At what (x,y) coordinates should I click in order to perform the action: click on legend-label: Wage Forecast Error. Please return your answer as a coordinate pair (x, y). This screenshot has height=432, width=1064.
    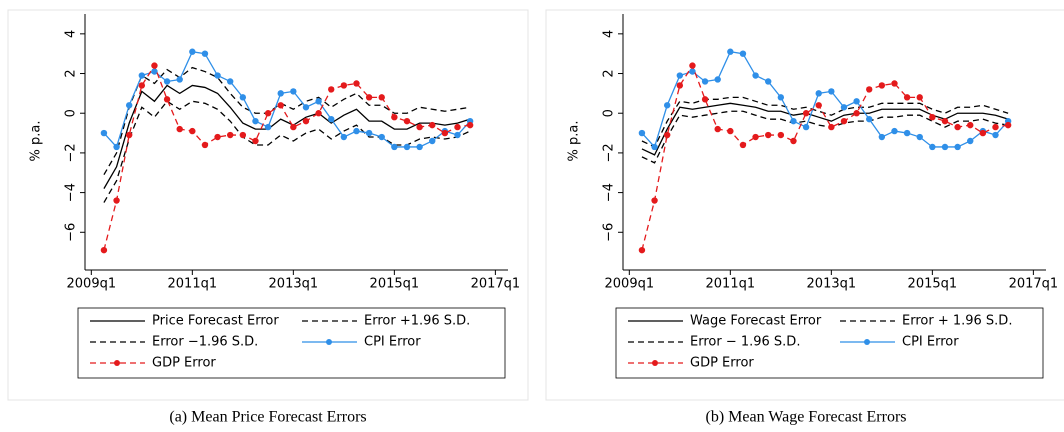
    Looking at the image, I should click on (756, 321).